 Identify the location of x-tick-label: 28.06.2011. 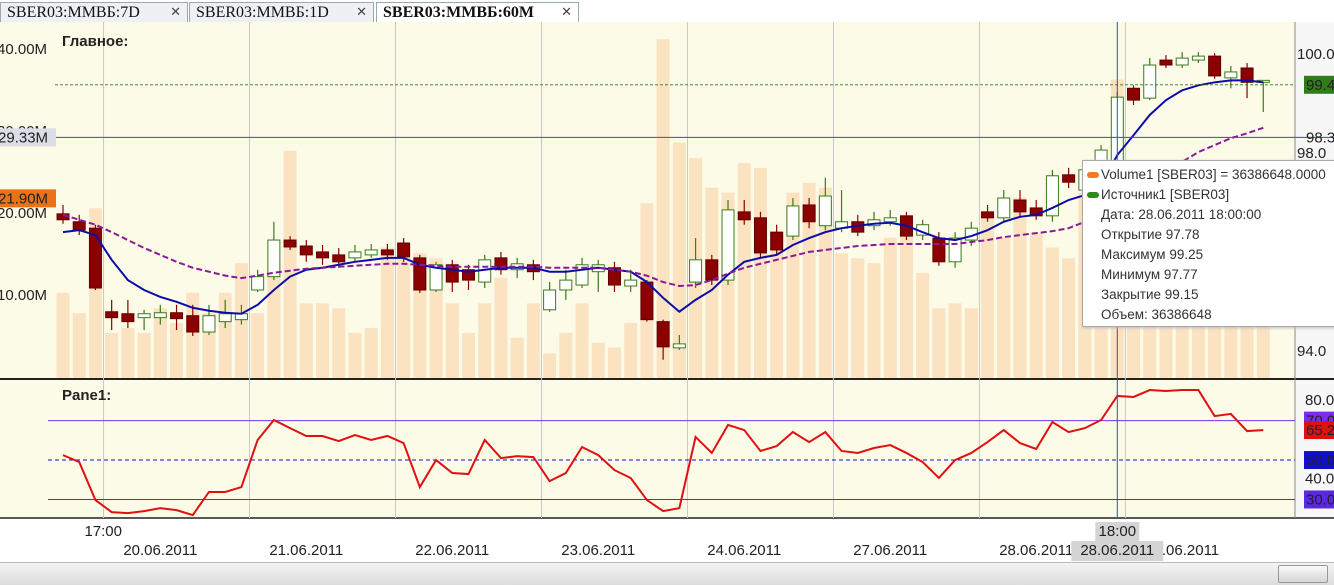
(1036, 550).